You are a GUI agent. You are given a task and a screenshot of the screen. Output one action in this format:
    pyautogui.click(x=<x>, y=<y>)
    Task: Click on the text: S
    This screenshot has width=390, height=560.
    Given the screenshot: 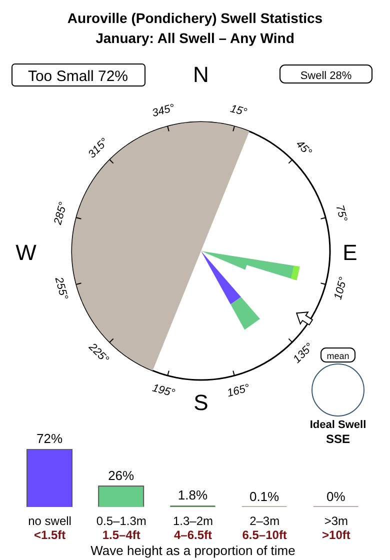 What is the action you would take?
    pyautogui.click(x=201, y=402)
    